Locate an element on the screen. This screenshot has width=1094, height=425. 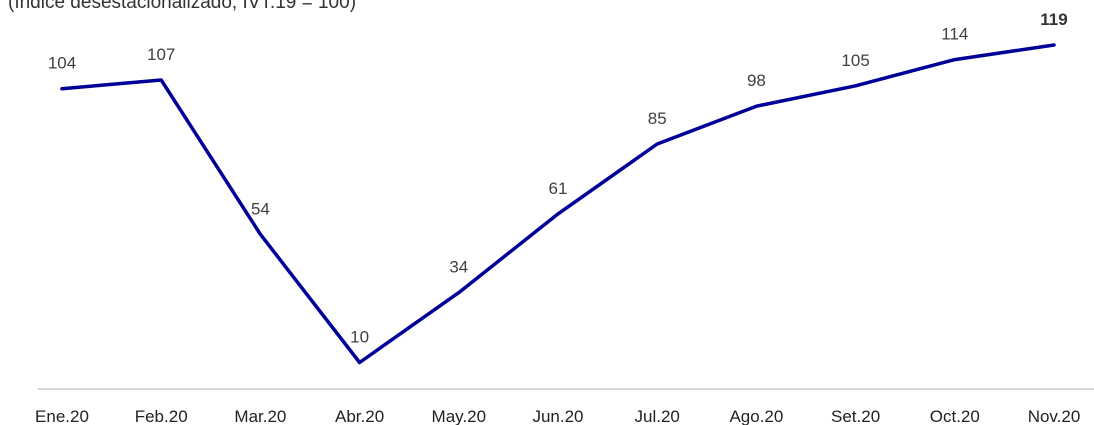
data-label: 54 is located at coordinates (260, 208).